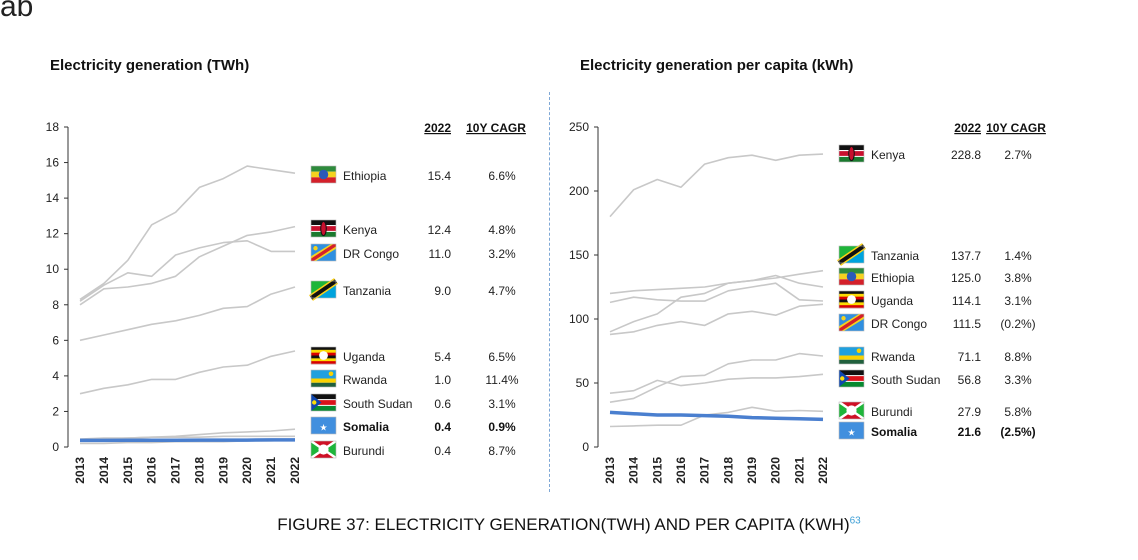 The height and width of the screenshot is (560, 1138). What do you see at coordinates (55, 411) in the screenshot?
I see `y-tick-label: 2` at bounding box center [55, 411].